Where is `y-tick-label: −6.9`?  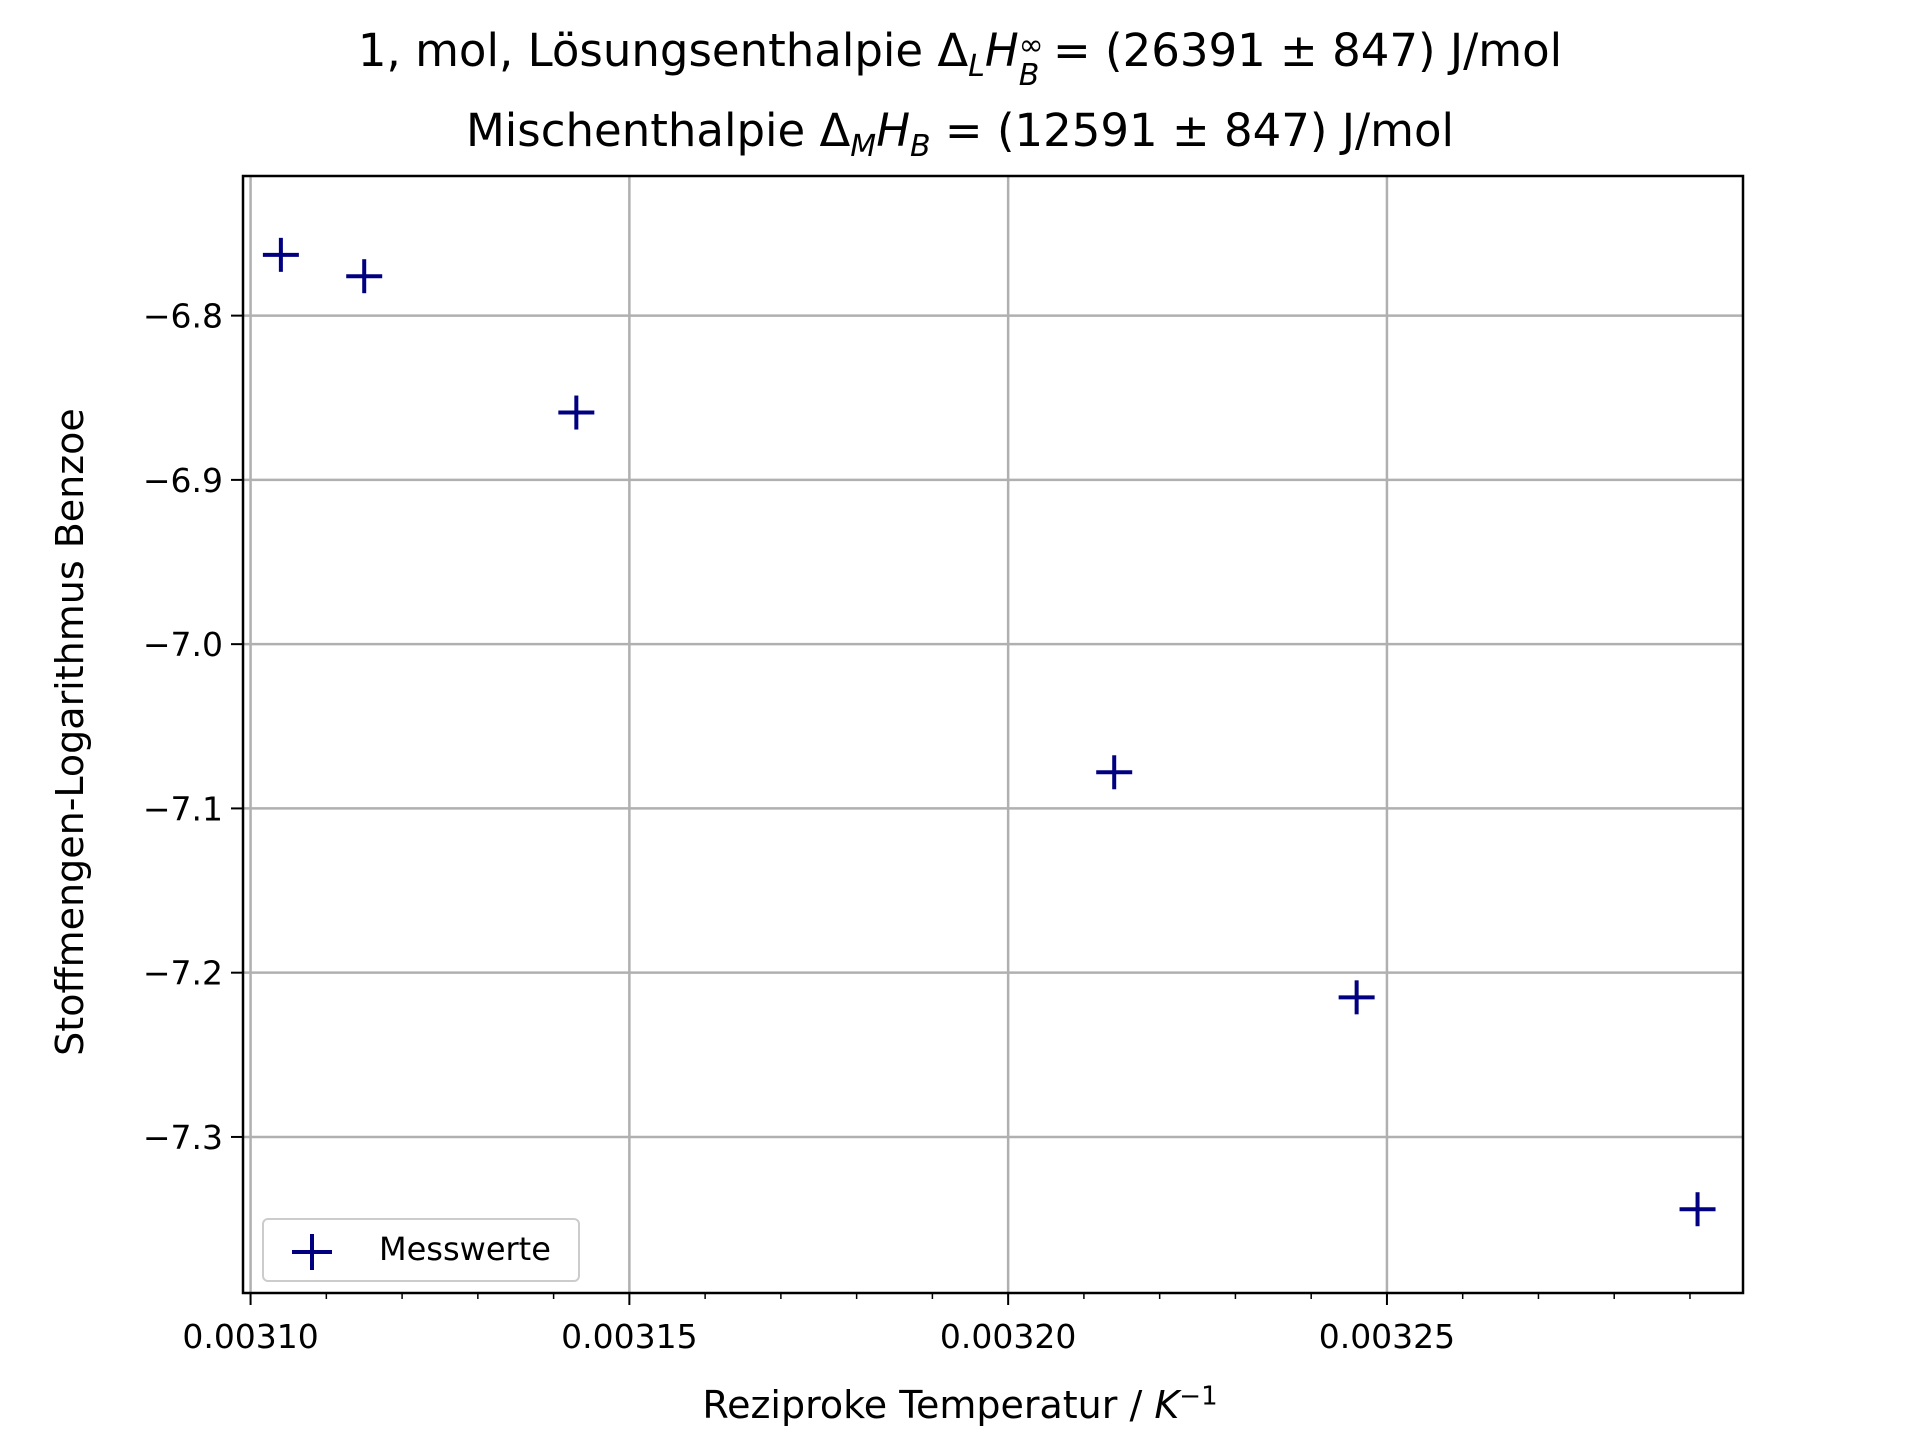 y-tick-label: −6.9 is located at coordinates (183, 480).